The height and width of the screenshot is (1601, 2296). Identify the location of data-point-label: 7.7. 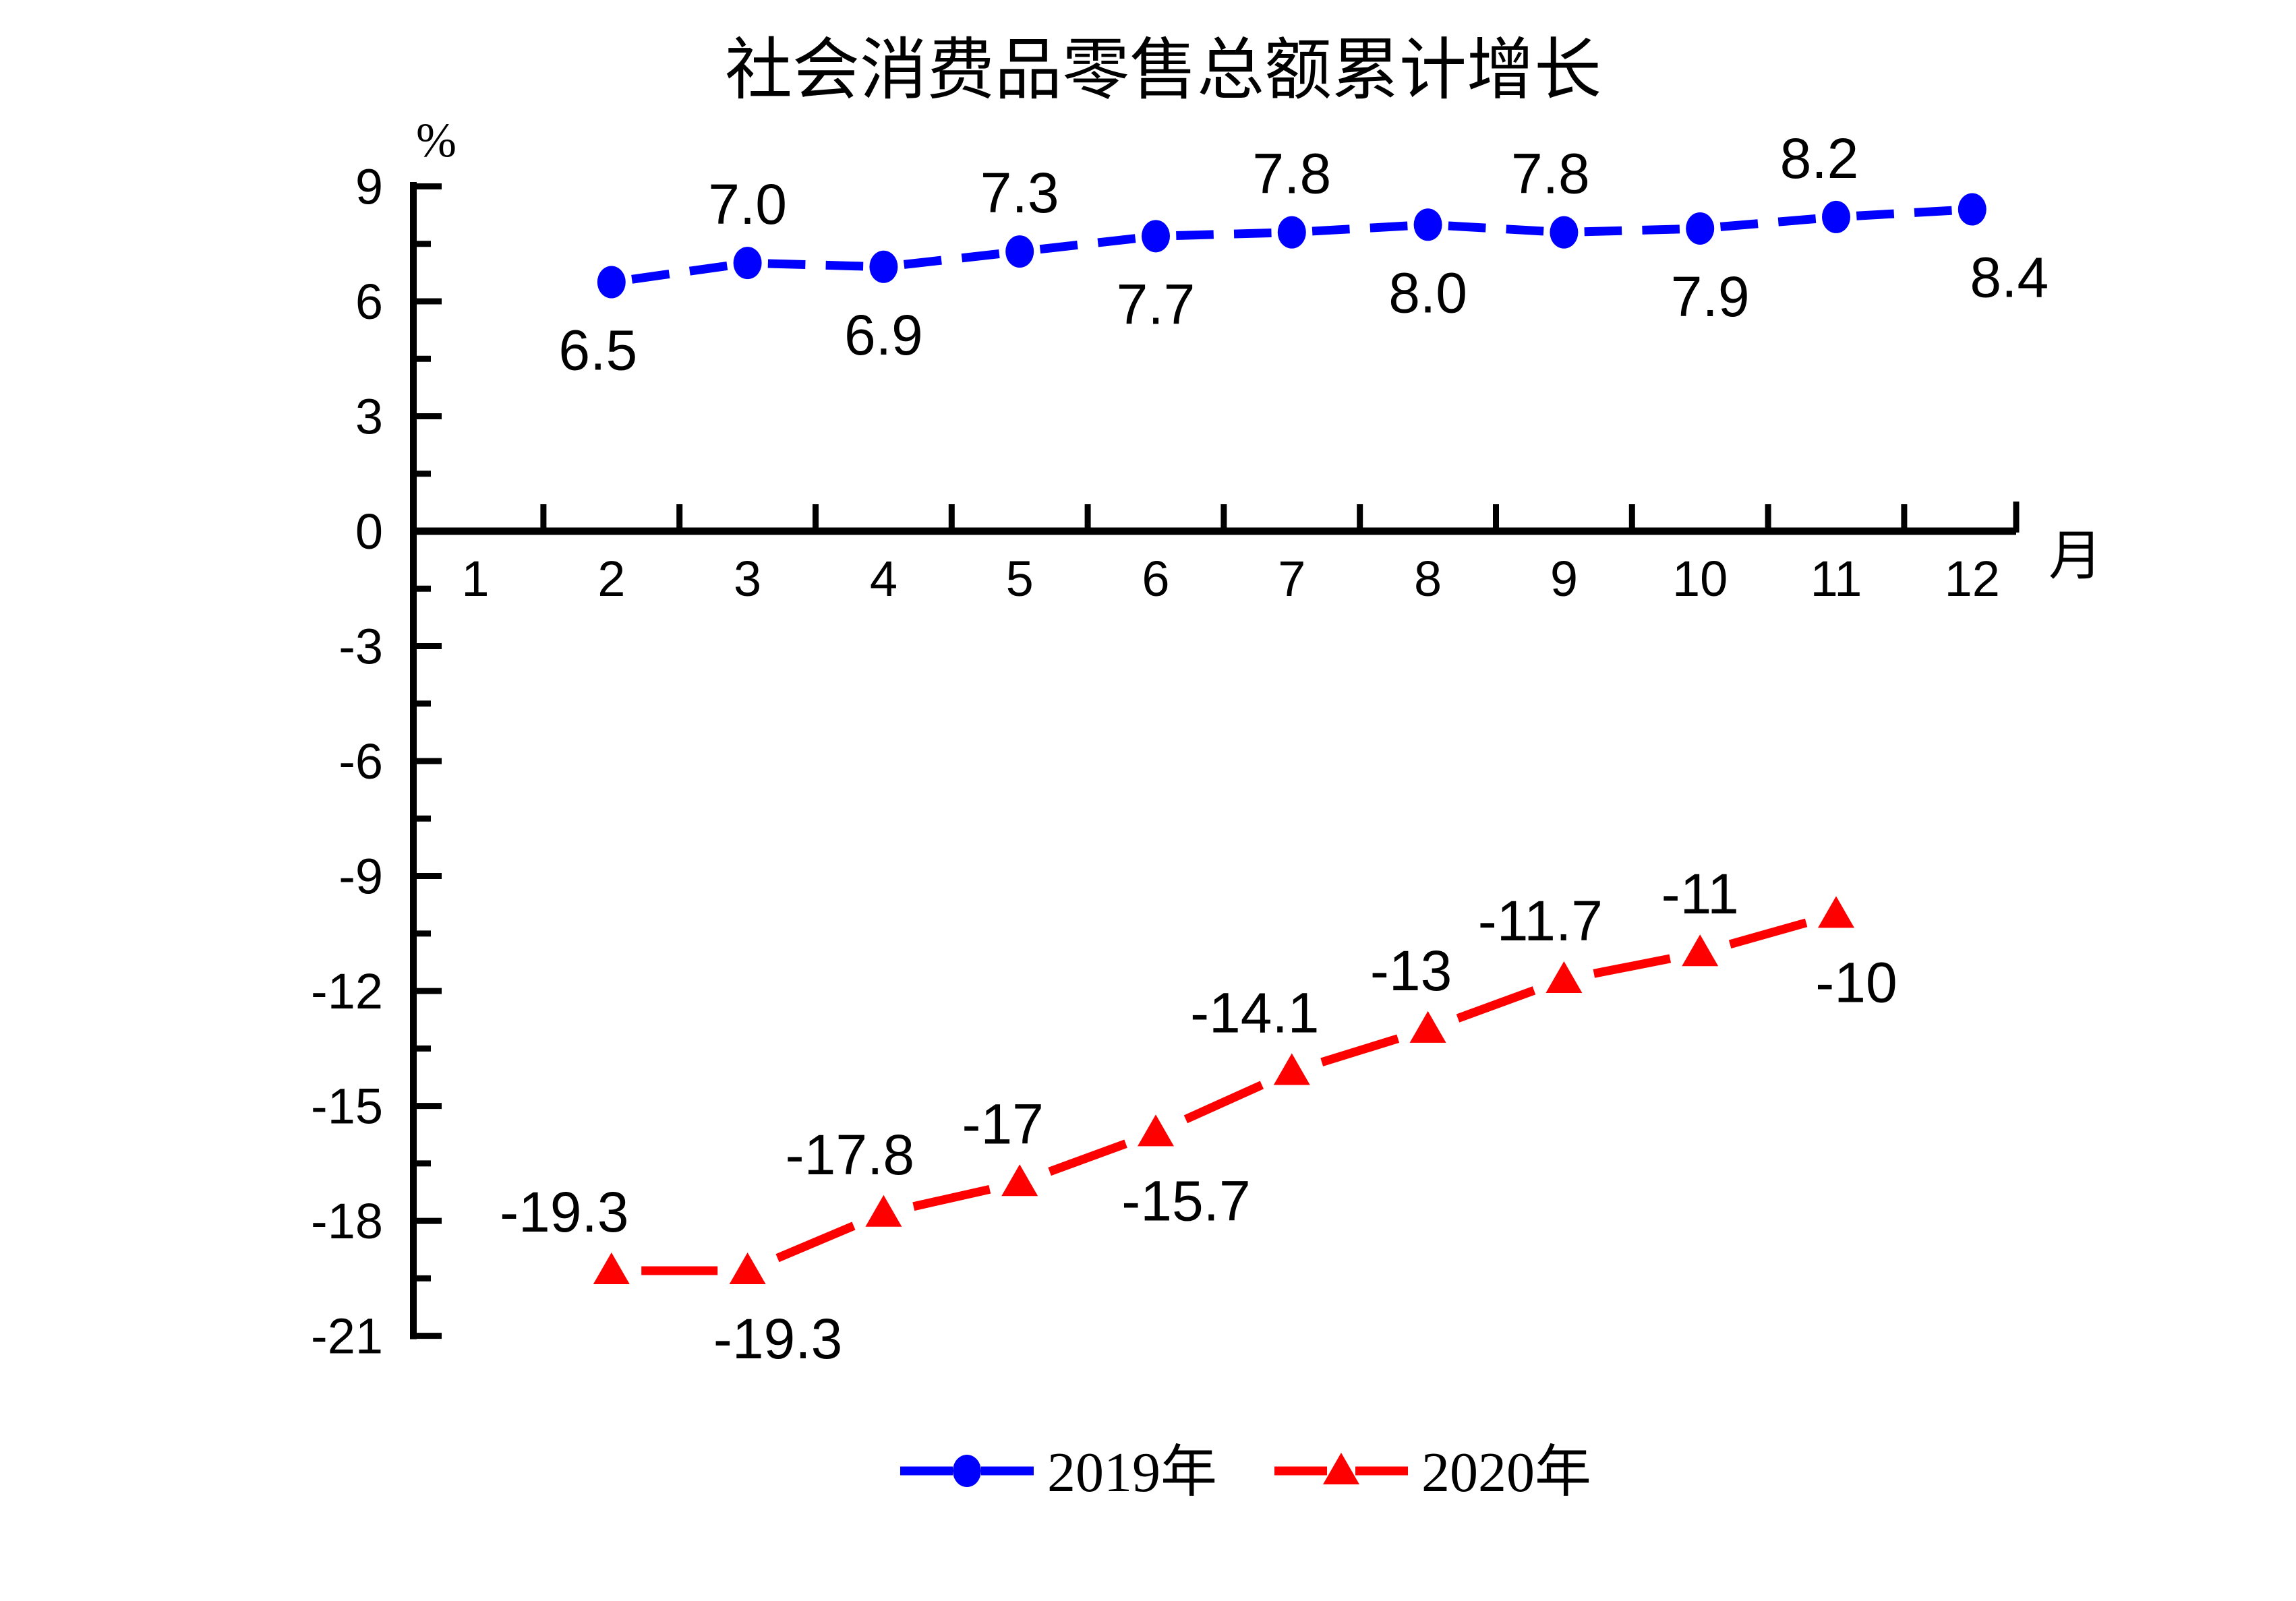
(1156, 304).